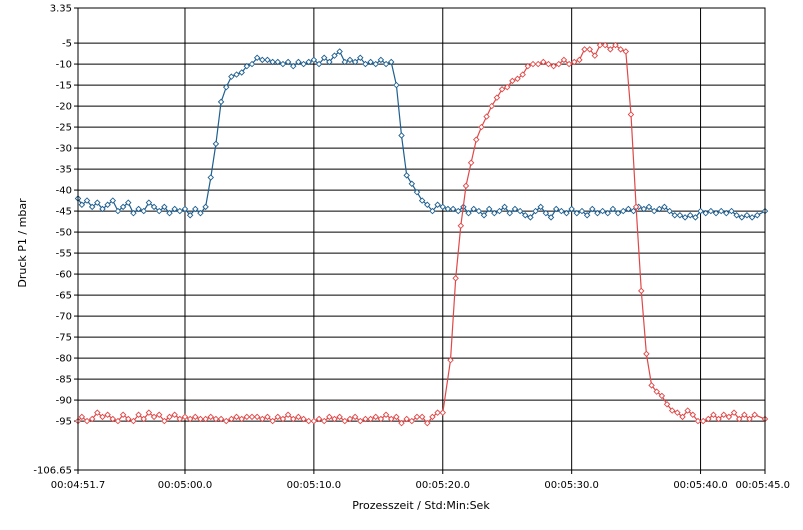 Image resolution: width=803 pixels, height=530 pixels. Describe the element at coordinates (763, 485) in the screenshot. I see `x-tick-label: 00:05:45.0` at that location.